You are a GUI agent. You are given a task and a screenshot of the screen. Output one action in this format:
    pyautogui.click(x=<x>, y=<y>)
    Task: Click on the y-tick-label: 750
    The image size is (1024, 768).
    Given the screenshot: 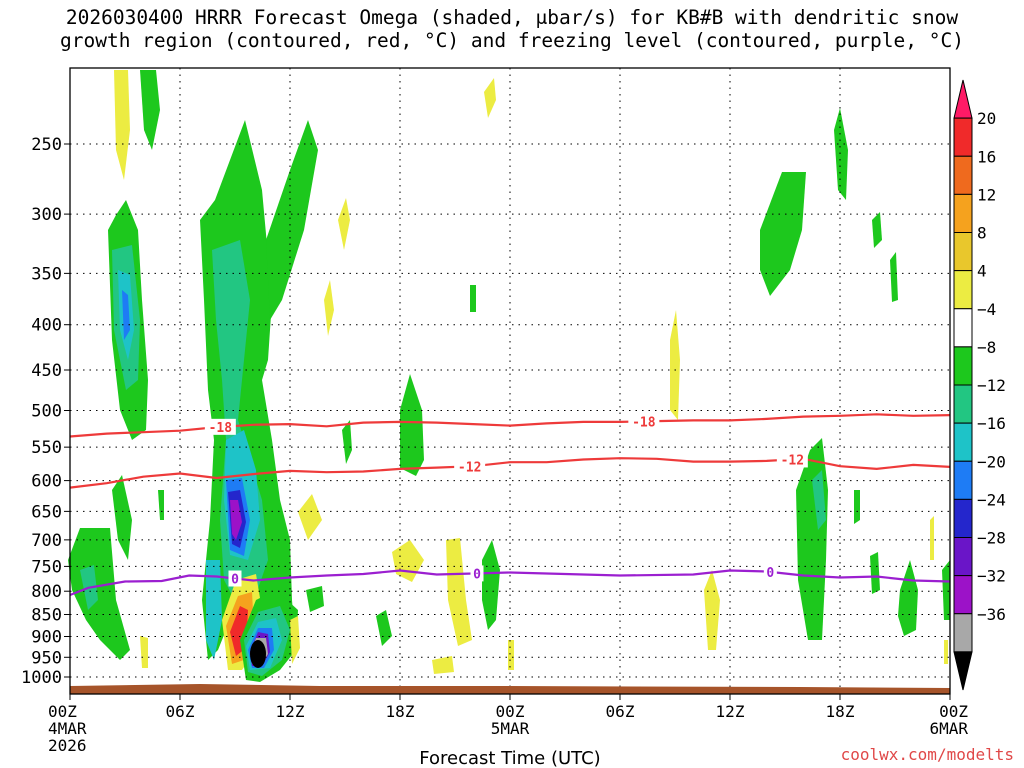 What is the action you would take?
    pyautogui.click(x=46, y=567)
    